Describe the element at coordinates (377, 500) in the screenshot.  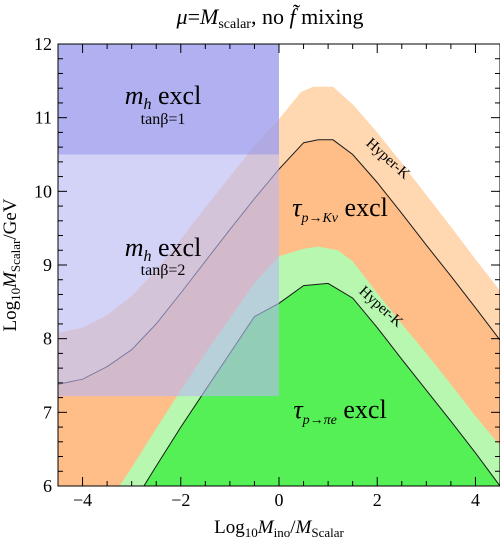
I see `x-tick-label: 2` at that location.